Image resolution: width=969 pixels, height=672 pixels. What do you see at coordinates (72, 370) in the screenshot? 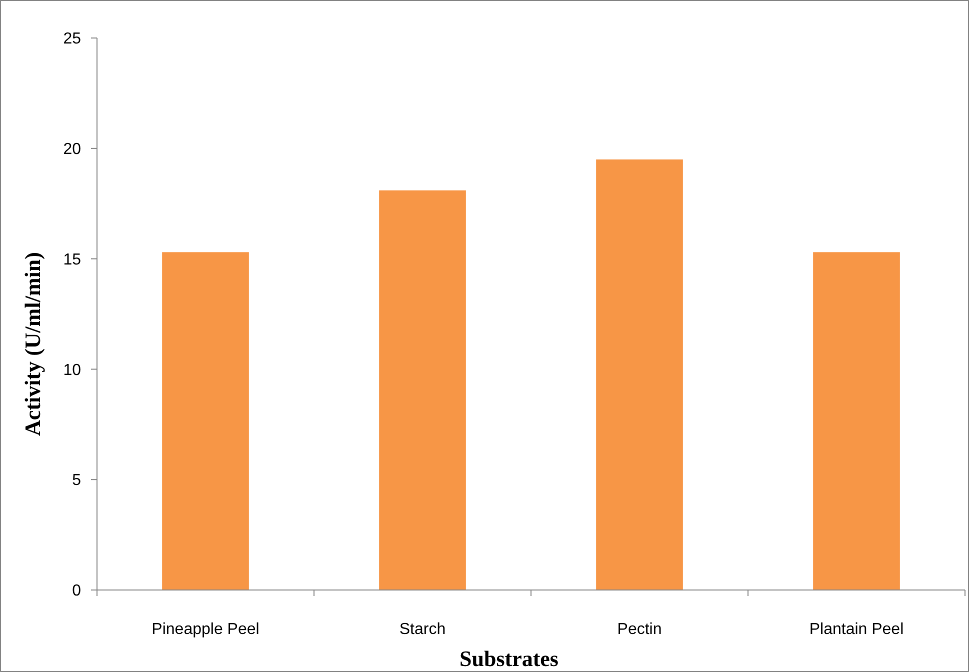
I see `y-tick-label: 10` at bounding box center [72, 370].